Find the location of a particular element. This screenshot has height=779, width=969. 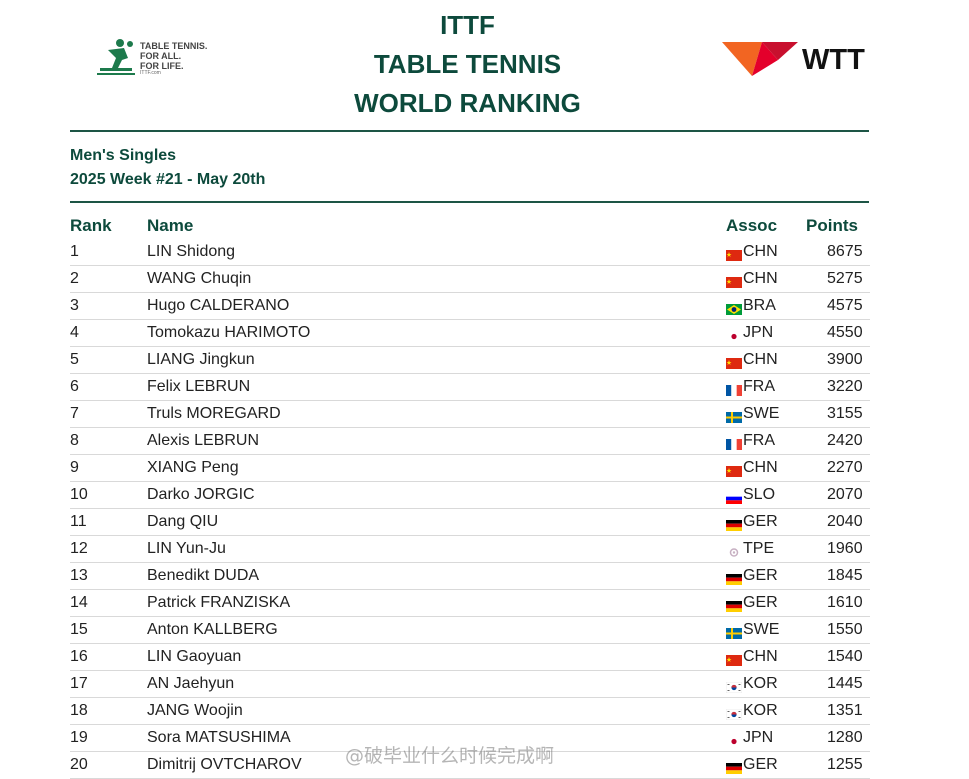

points-cell: 1445 is located at coordinates (845, 683).